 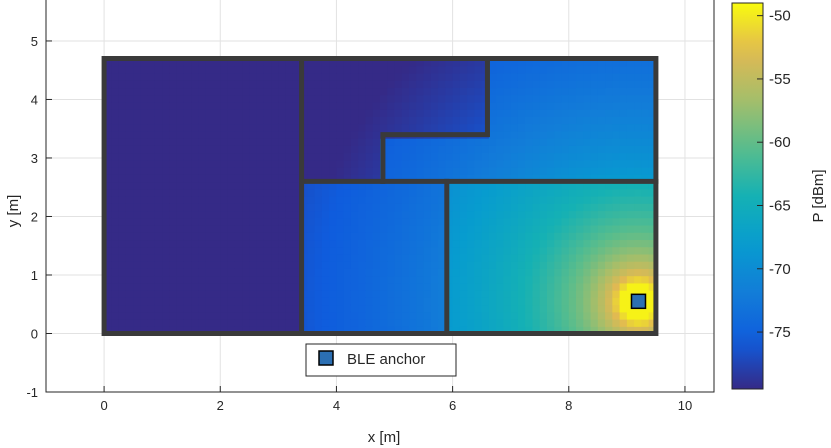 I want to click on x-tick-label: 4, so click(x=336, y=405).